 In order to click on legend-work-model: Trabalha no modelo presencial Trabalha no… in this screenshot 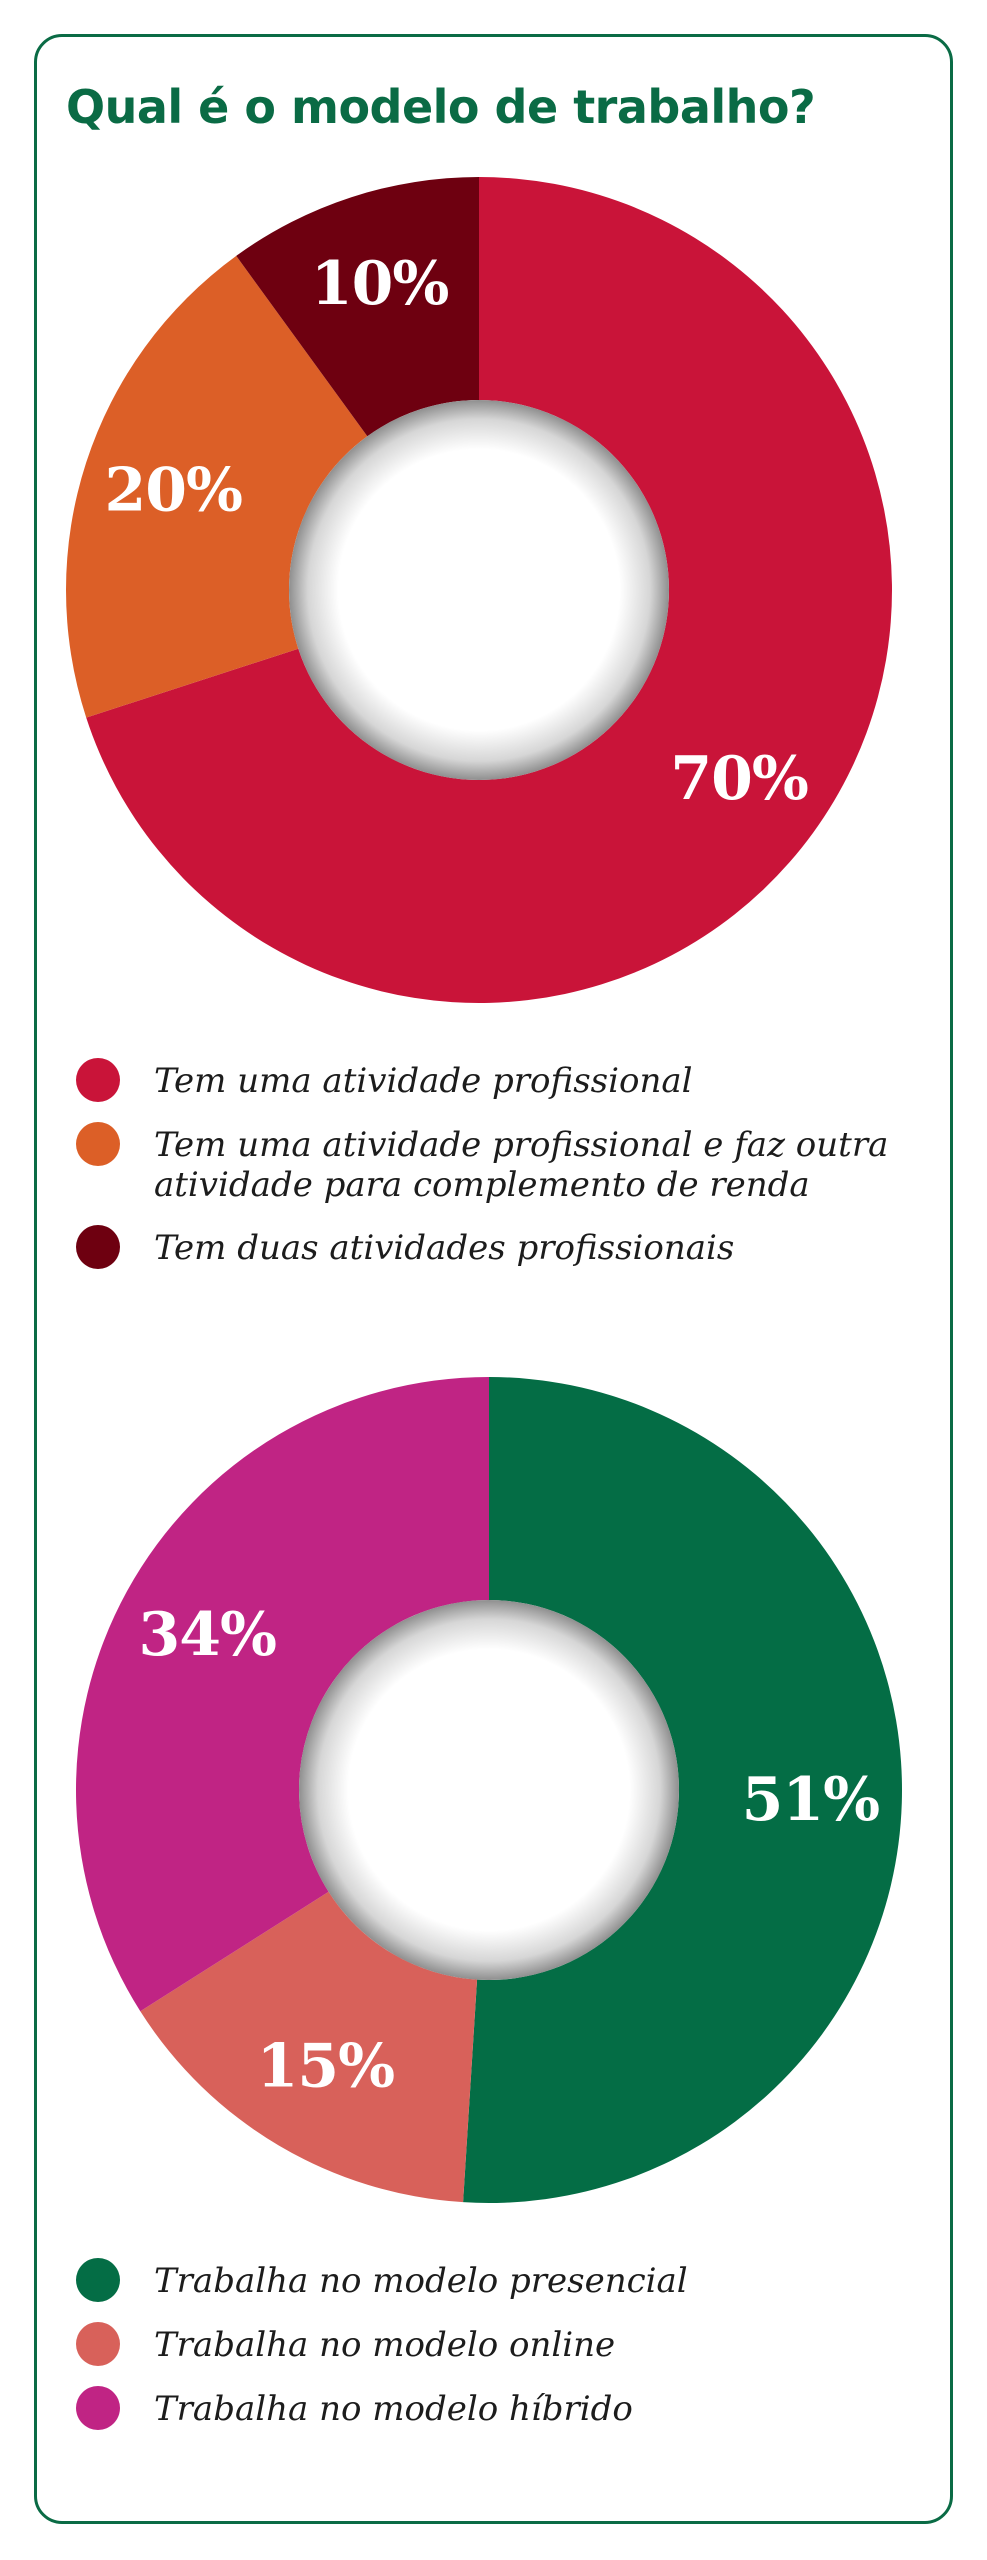, I will do `click(505, 2354)`.